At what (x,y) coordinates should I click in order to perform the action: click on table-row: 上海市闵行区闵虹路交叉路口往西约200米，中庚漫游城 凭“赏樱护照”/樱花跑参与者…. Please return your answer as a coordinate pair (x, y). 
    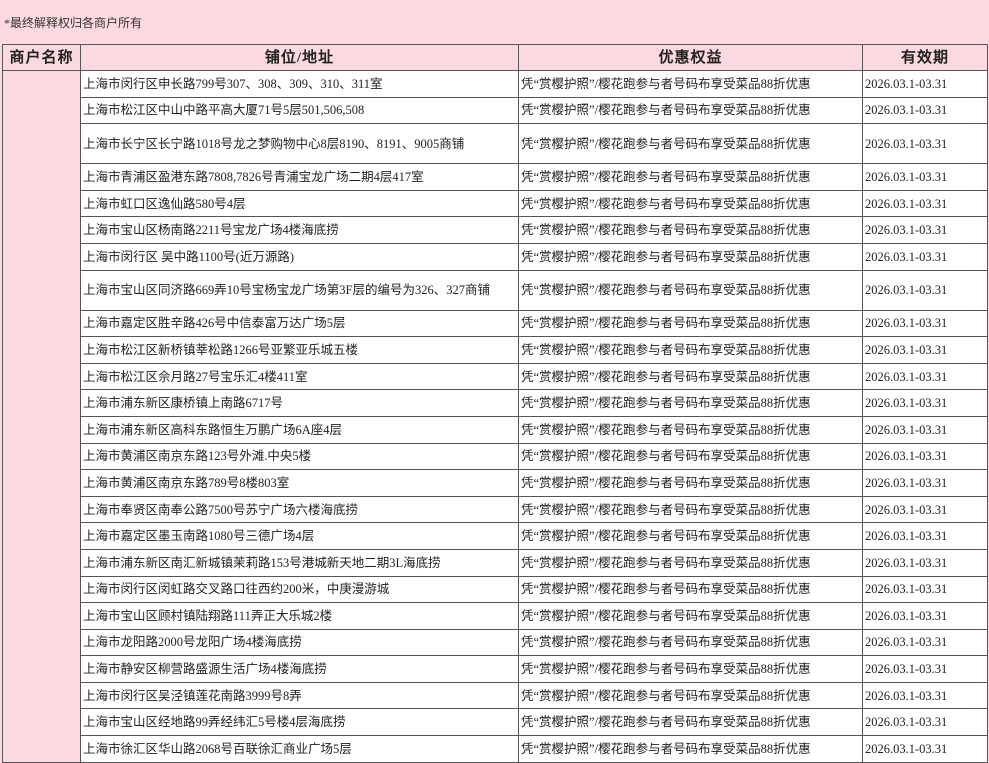
    Looking at the image, I should click on (495, 589).